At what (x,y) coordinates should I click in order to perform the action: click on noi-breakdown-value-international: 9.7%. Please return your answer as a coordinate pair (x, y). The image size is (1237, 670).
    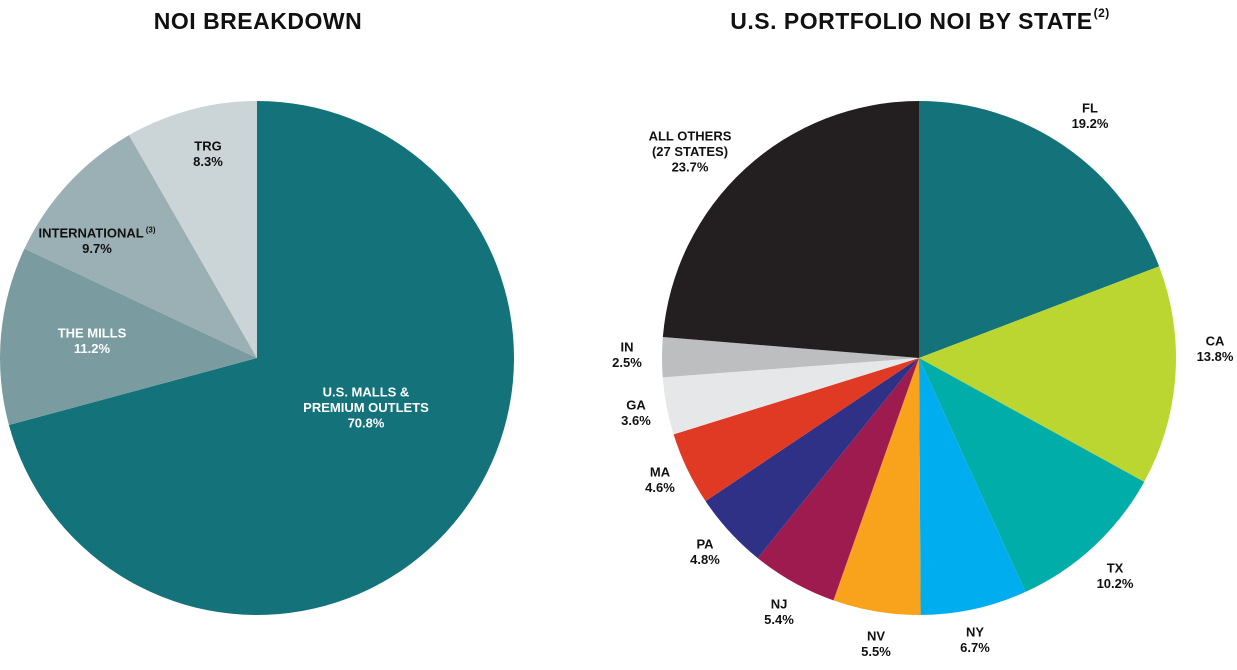
    Looking at the image, I should click on (97, 248).